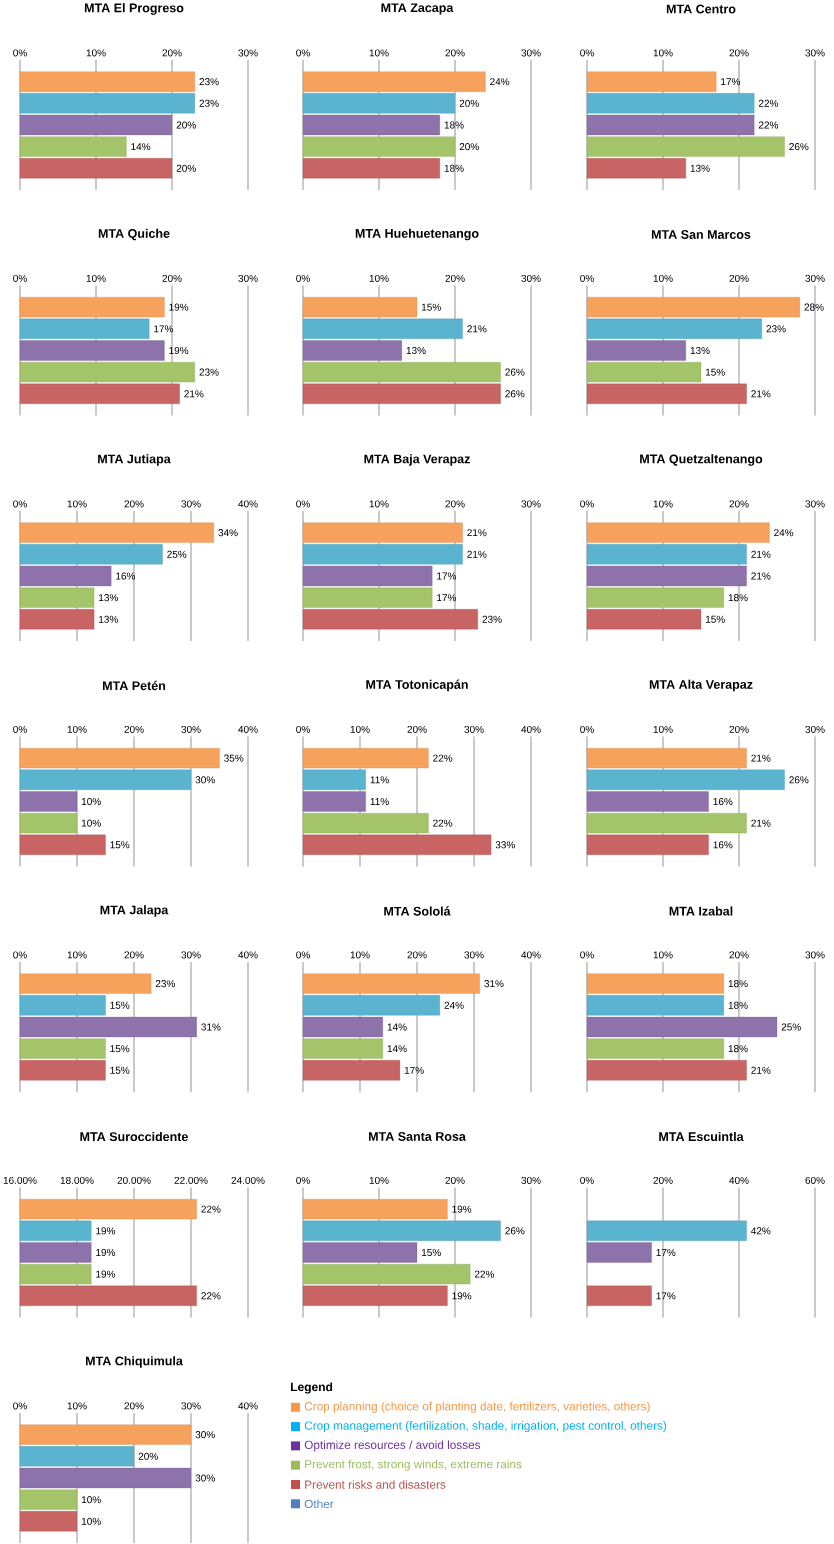 The width and height of the screenshot is (834, 1544). Describe the element at coordinates (134, 685) in the screenshot. I see `chart-title: MTA Petén` at that location.